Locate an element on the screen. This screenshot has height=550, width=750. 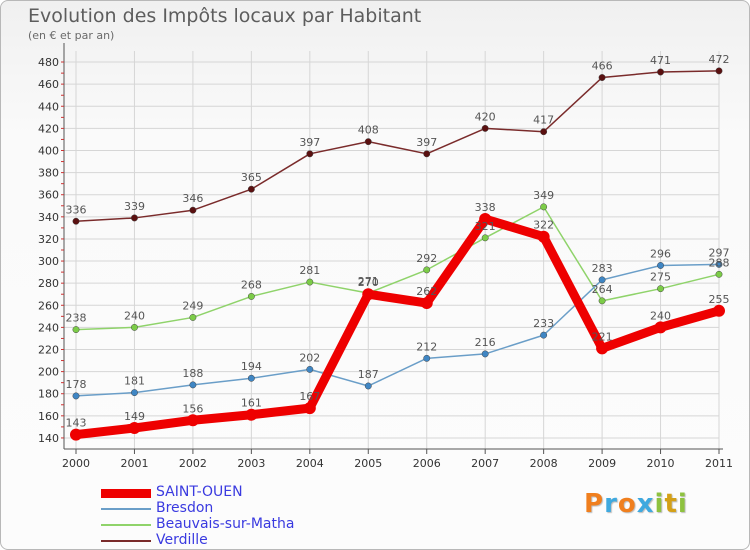
data-label: 221 is located at coordinates (602, 336).